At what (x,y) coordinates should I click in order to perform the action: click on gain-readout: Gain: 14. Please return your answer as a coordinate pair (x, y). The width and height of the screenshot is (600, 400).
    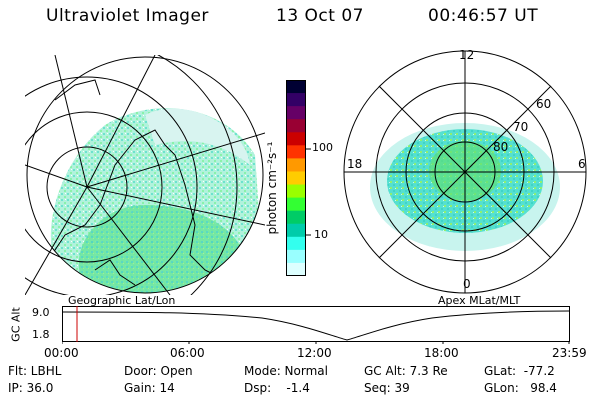
    Looking at the image, I should click on (149, 388).